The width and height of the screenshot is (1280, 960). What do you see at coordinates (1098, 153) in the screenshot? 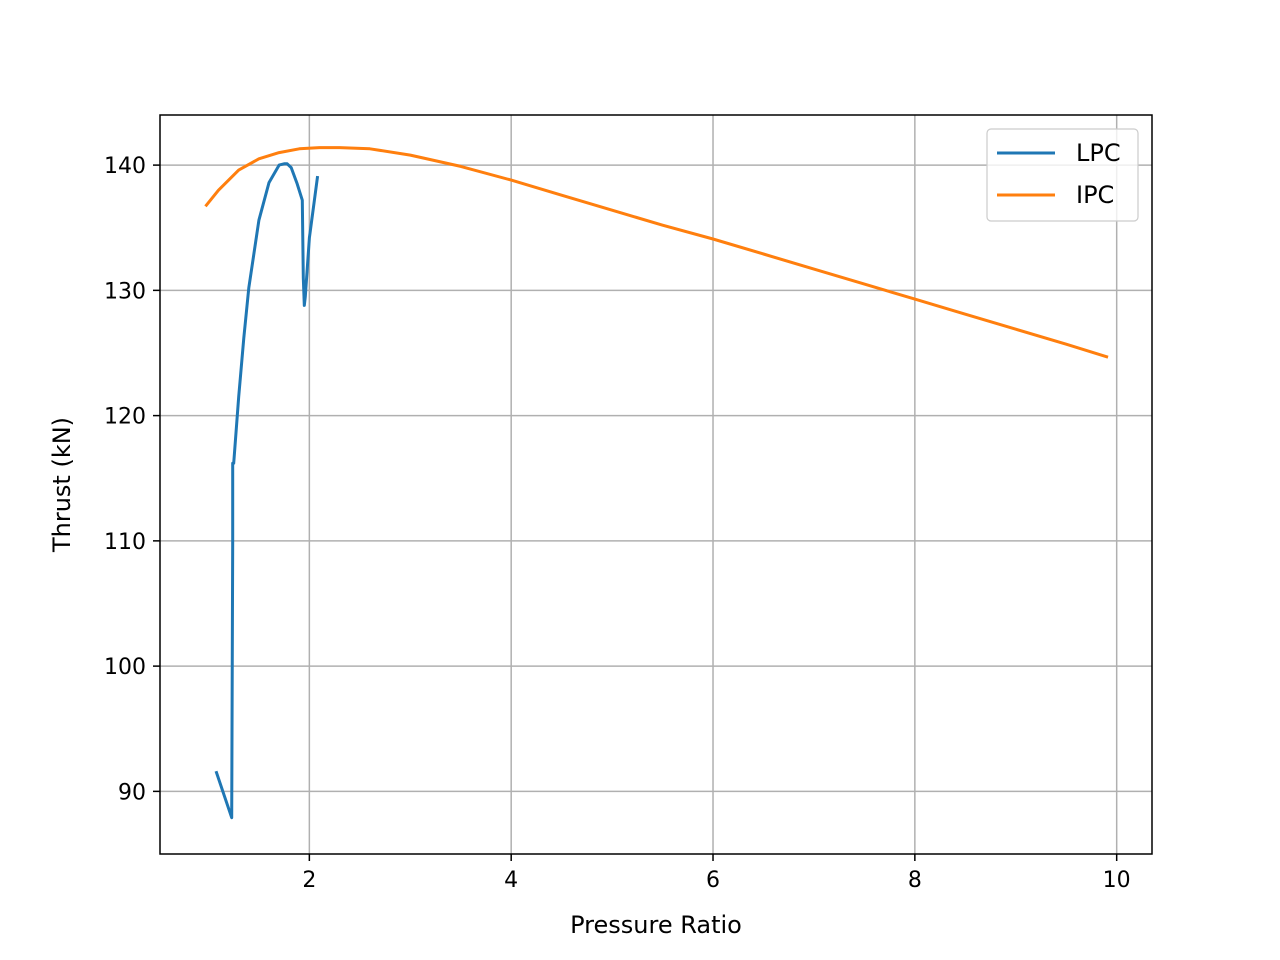
I see `legend-label-lpc: LPC` at bounding box center [1098, 153].